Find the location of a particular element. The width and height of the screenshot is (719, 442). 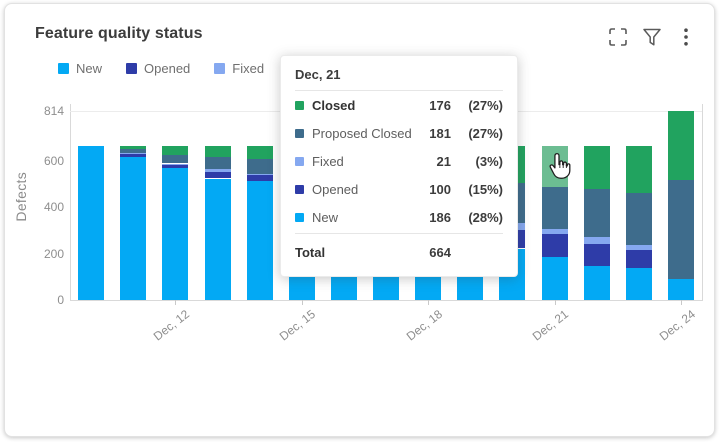

bar-segment-dec-11-proposed-closed is located at coordinates (133, 151).